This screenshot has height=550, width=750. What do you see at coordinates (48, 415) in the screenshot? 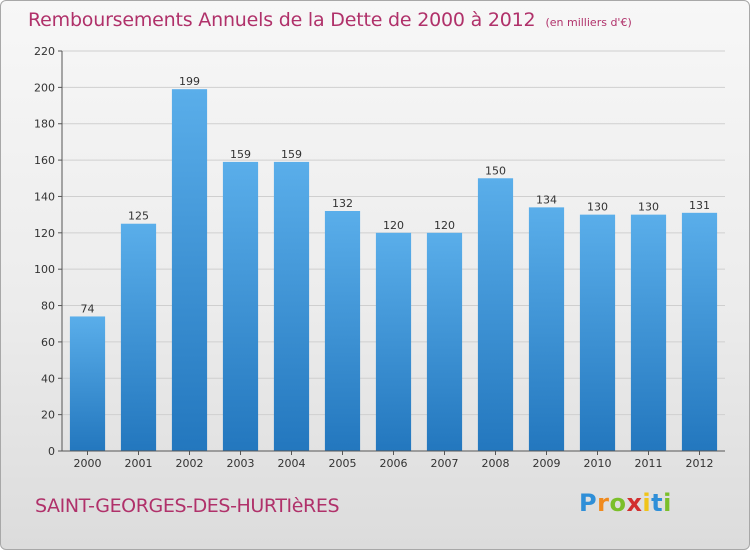
I see `y-tick-label: 20` at bounding box center [48, 415].